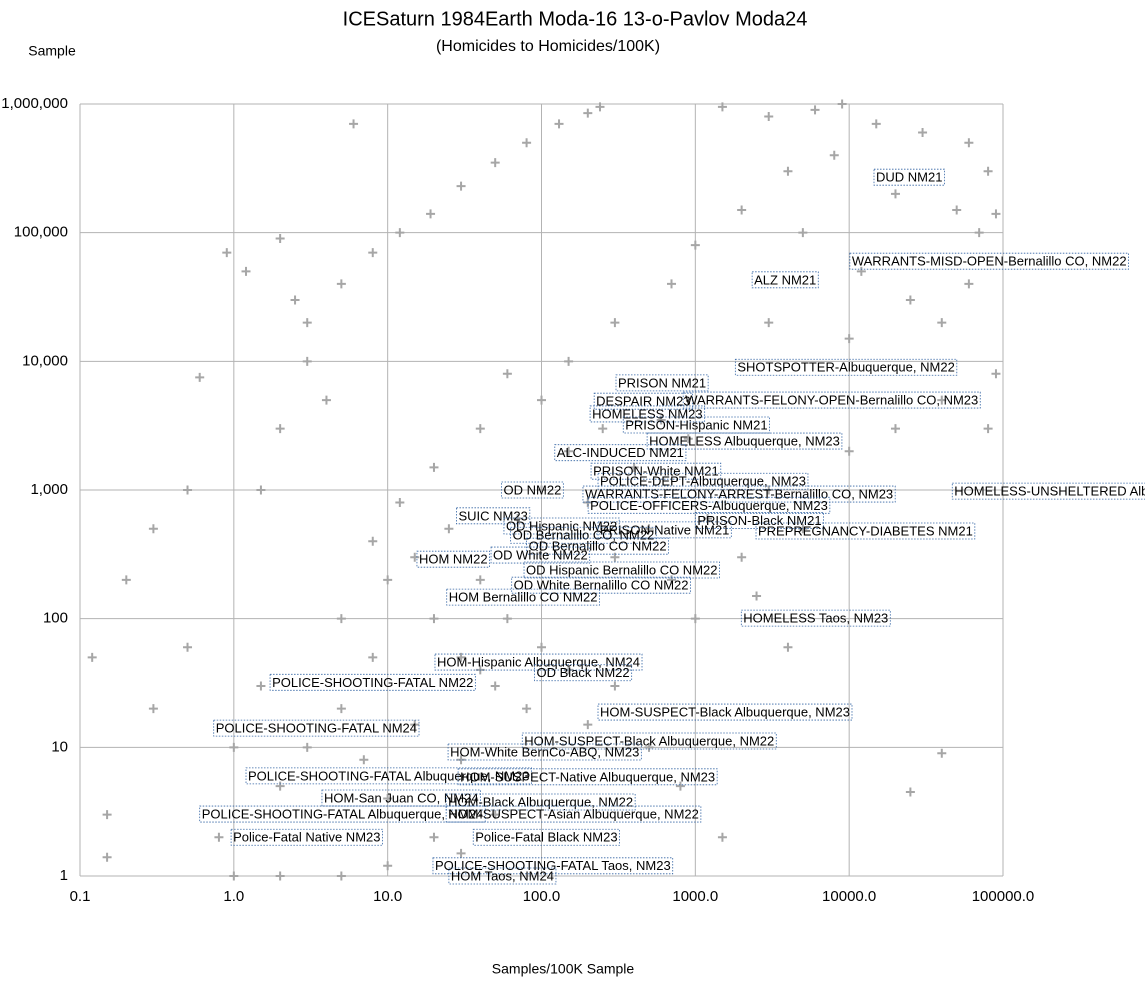 The height and width of the screenshot is (991, 1145). I want to click on annotation-label: HOMELESS NM23, so click(647, 413).